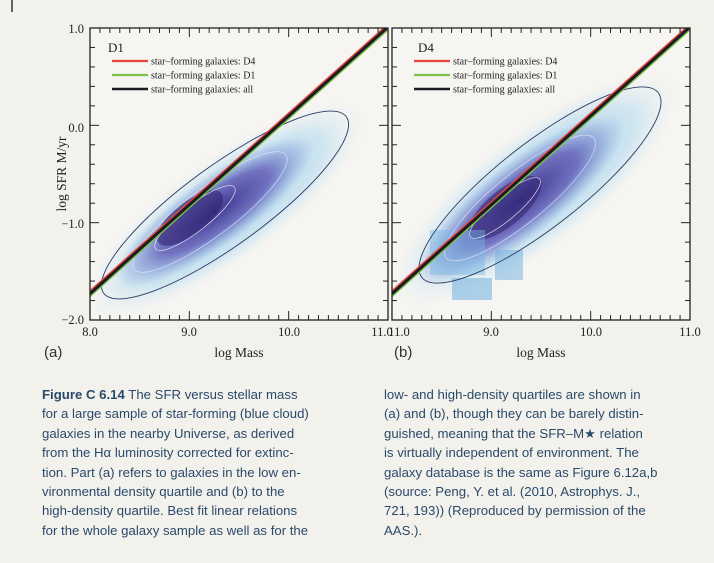 The width and height of the screenshot is (714, 563). I want to click on panel-b-legend: D4 star–forming galaxies, so click(485, 68).